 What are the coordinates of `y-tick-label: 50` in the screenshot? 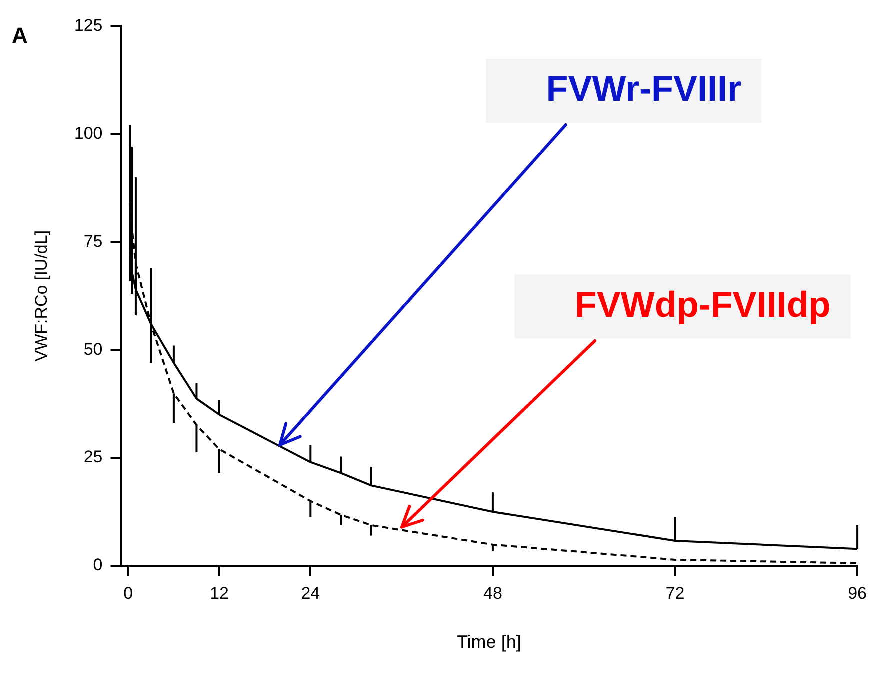 It's located at (93, 349).